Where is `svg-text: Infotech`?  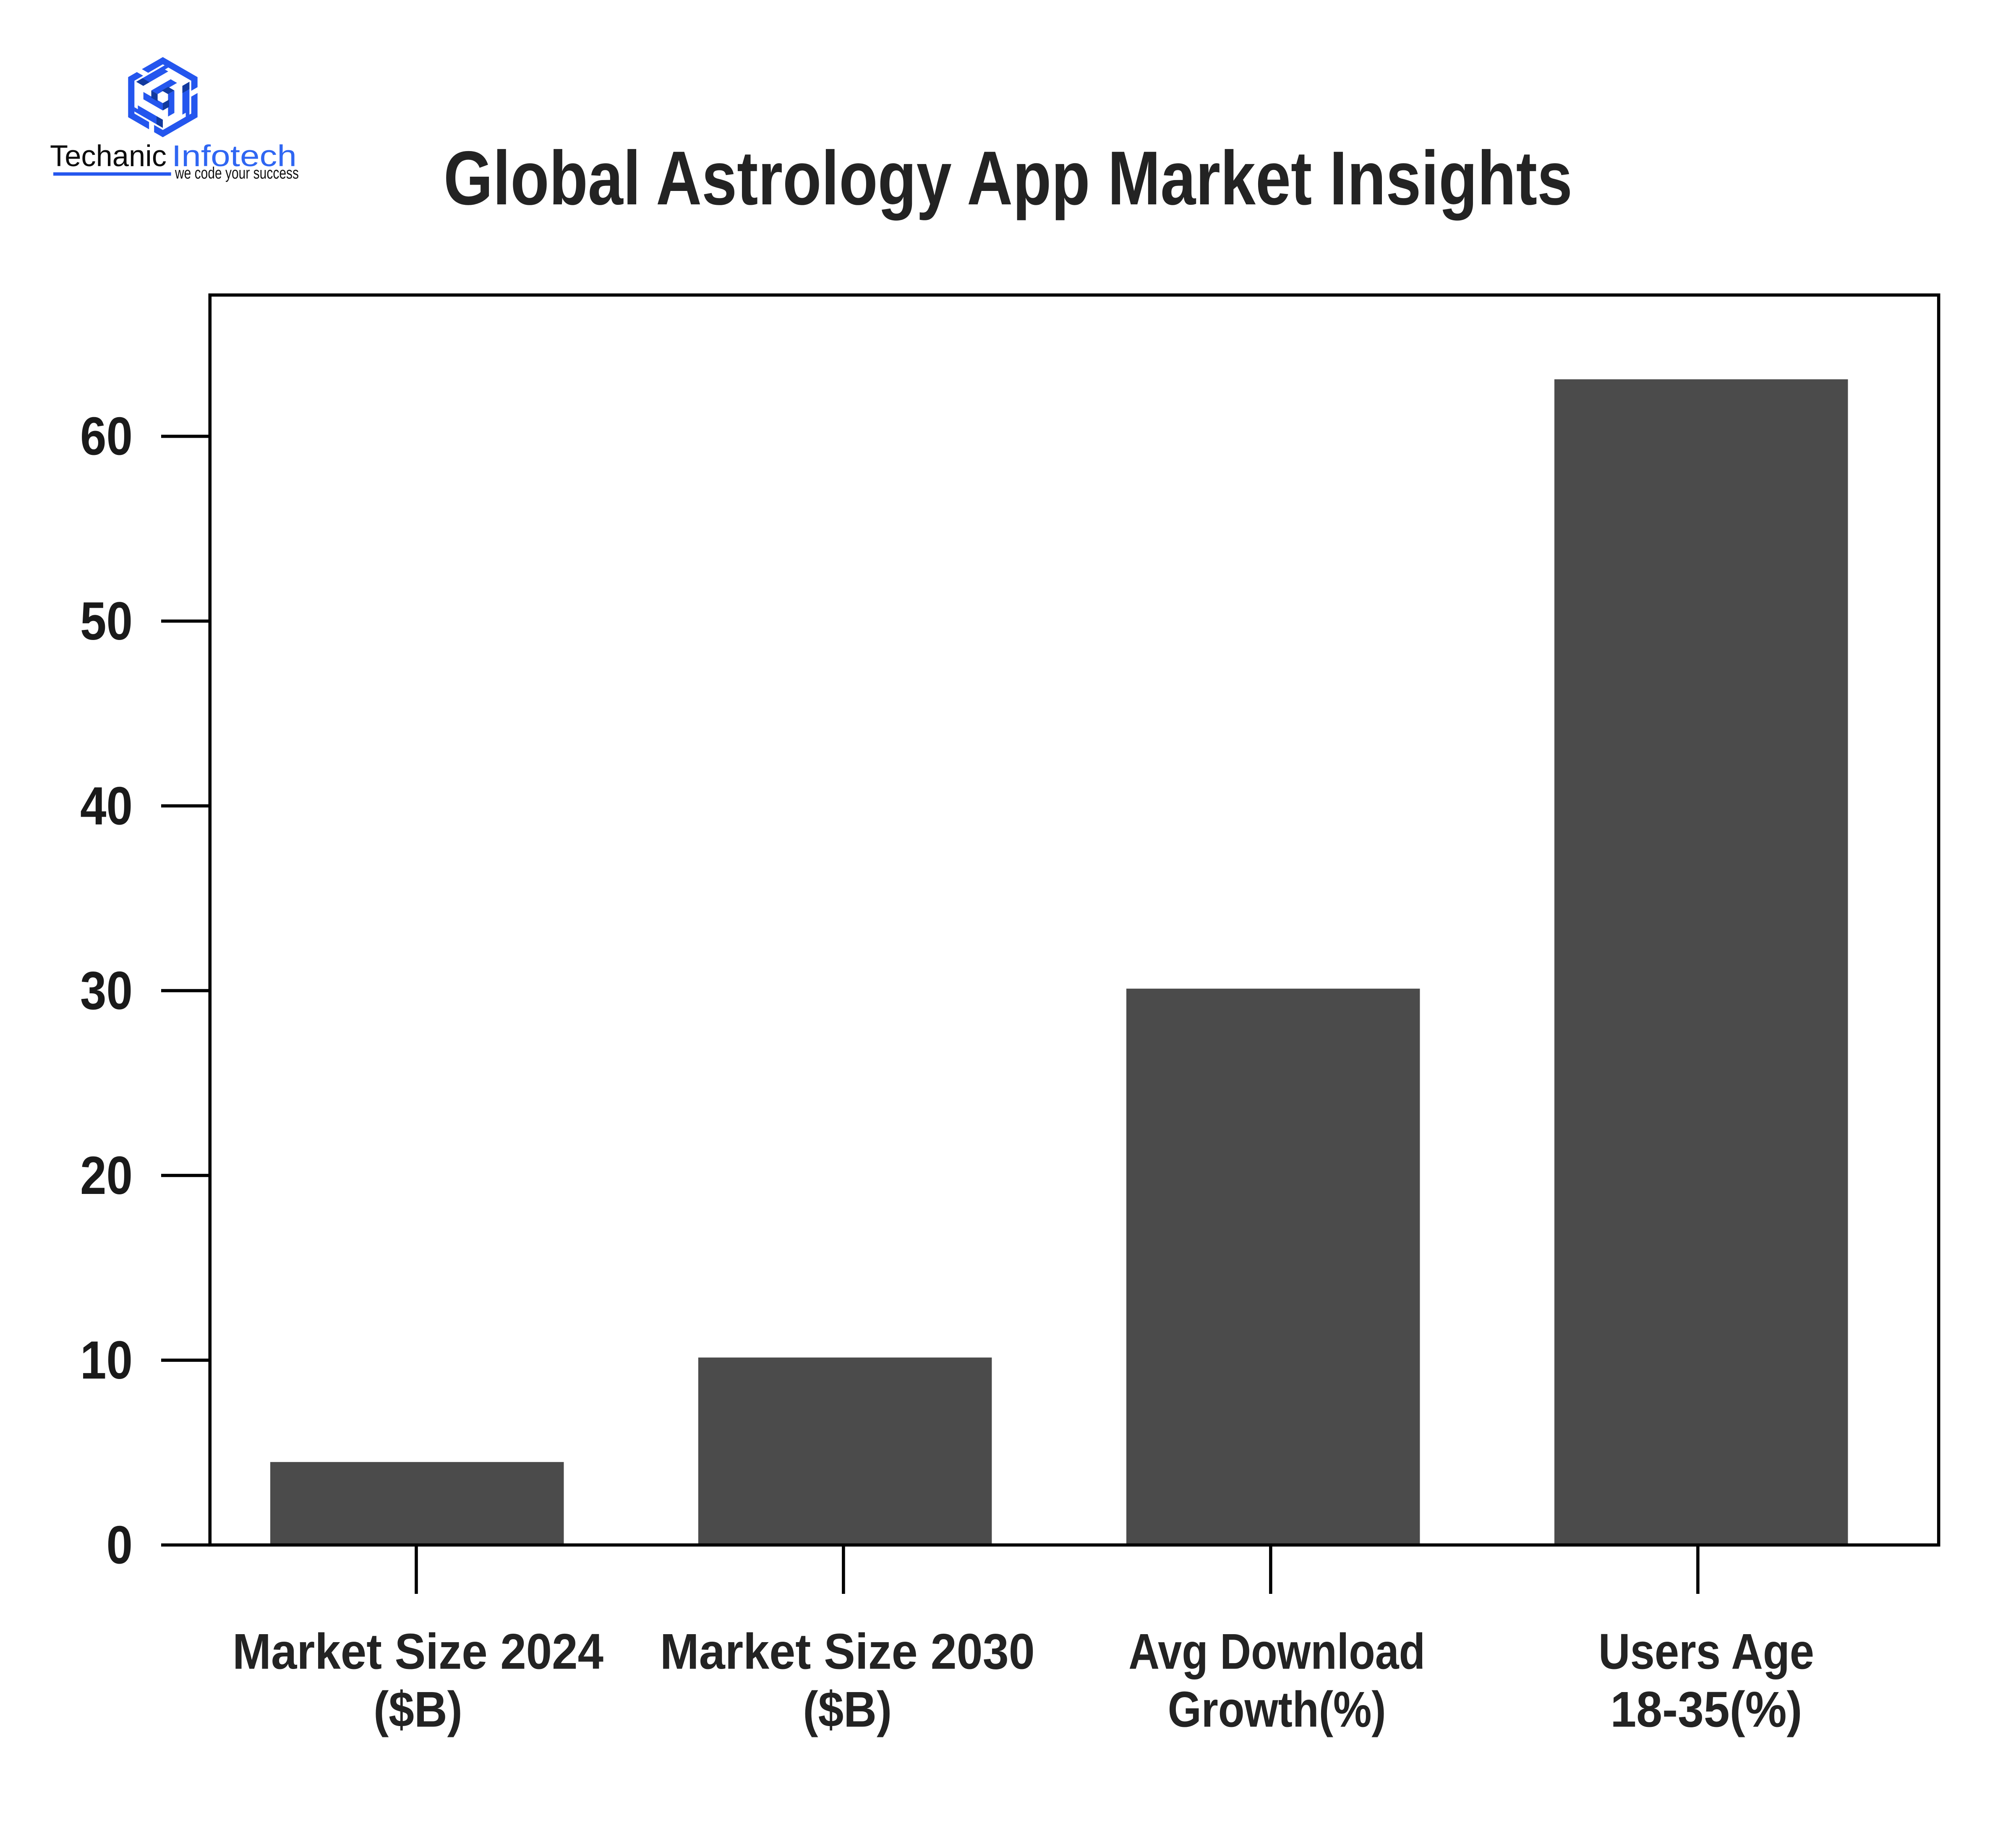
svg-text: Infotech is located at coordinates (234, 156).